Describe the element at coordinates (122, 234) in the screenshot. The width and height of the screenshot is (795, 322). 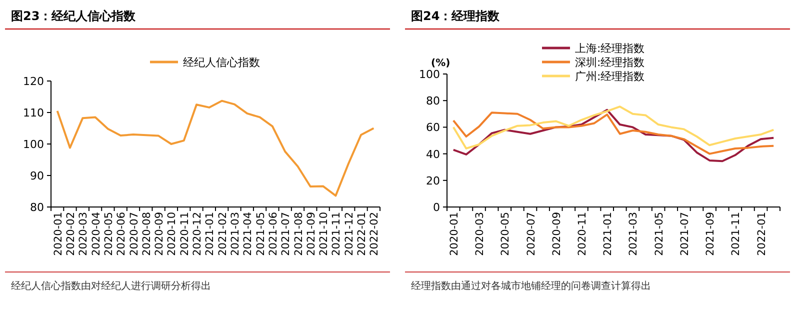
I see `x-tick-label: 2020-06` at that location.